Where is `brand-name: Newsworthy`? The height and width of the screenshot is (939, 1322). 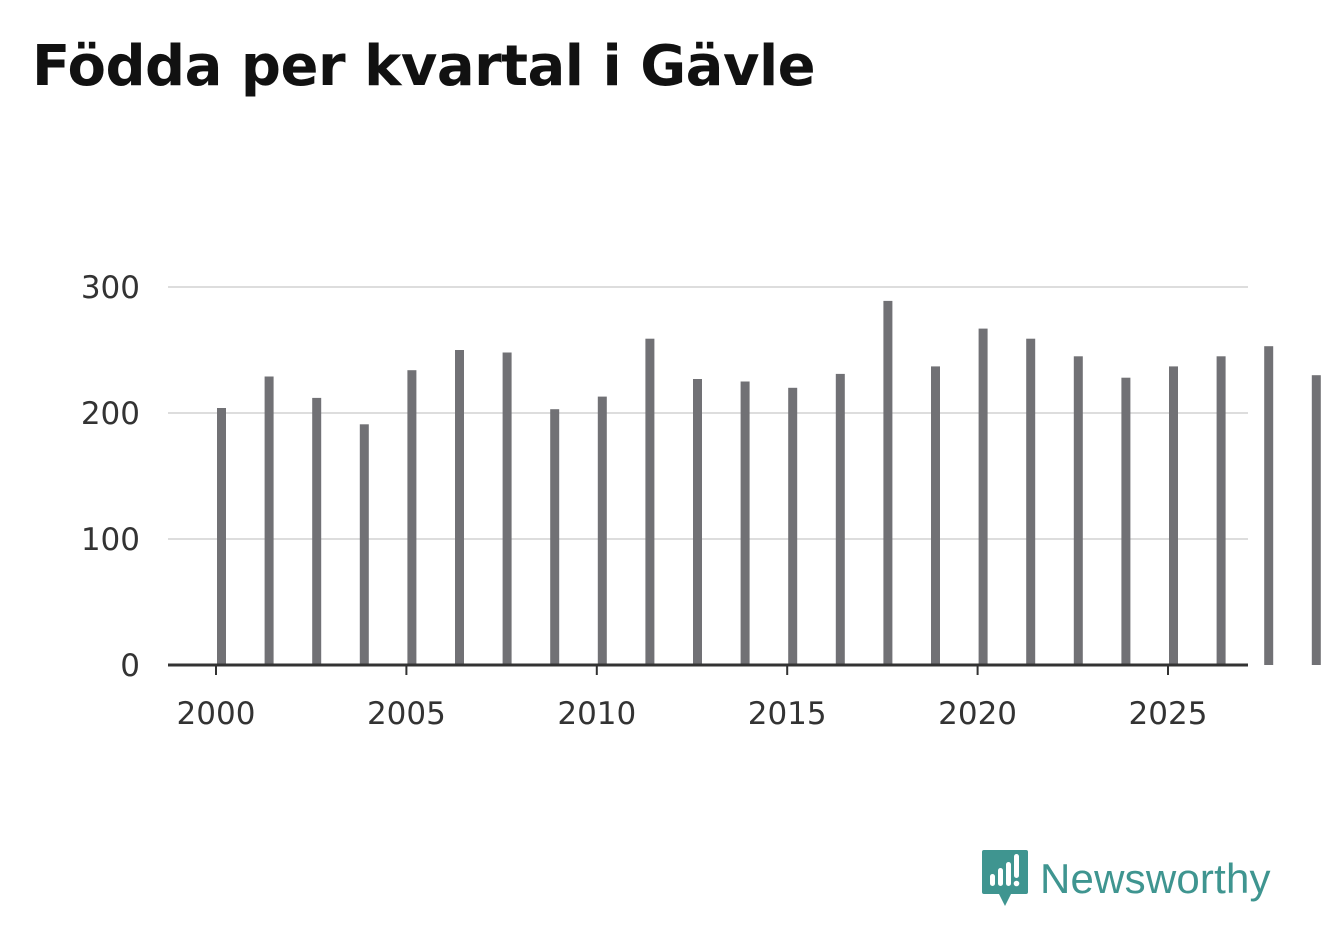 brand-name: Newsworthy is located at coordinates (1155, 878).